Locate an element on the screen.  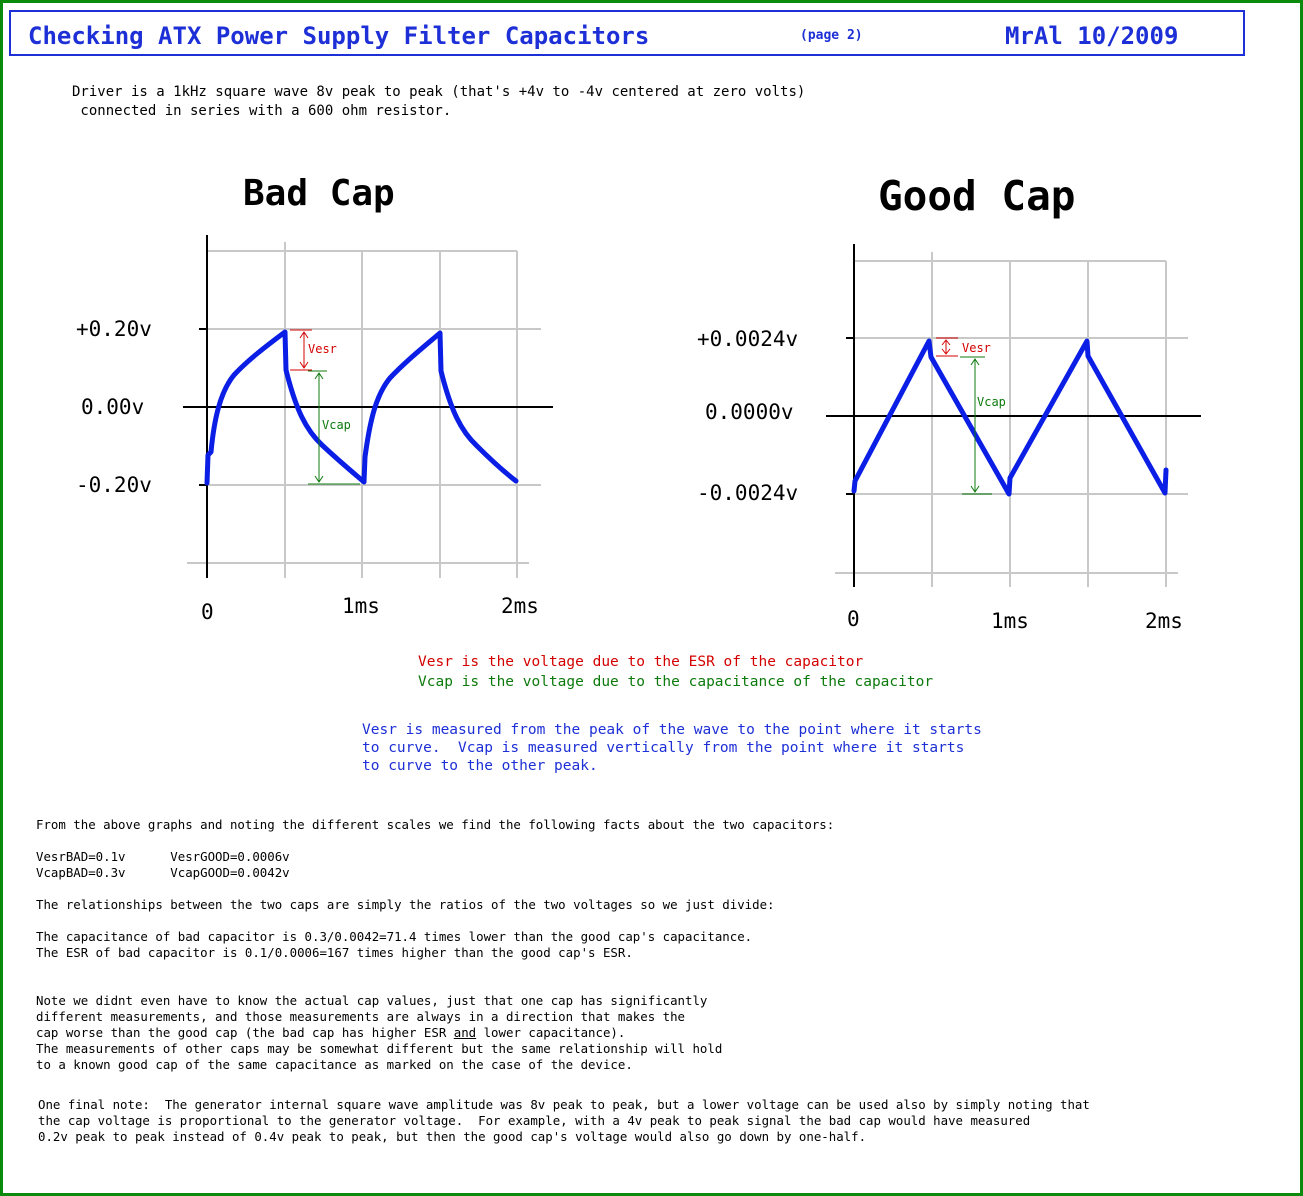
good-cap-ylabel-zero: 0.0000v is located at coordinates (749, 412).